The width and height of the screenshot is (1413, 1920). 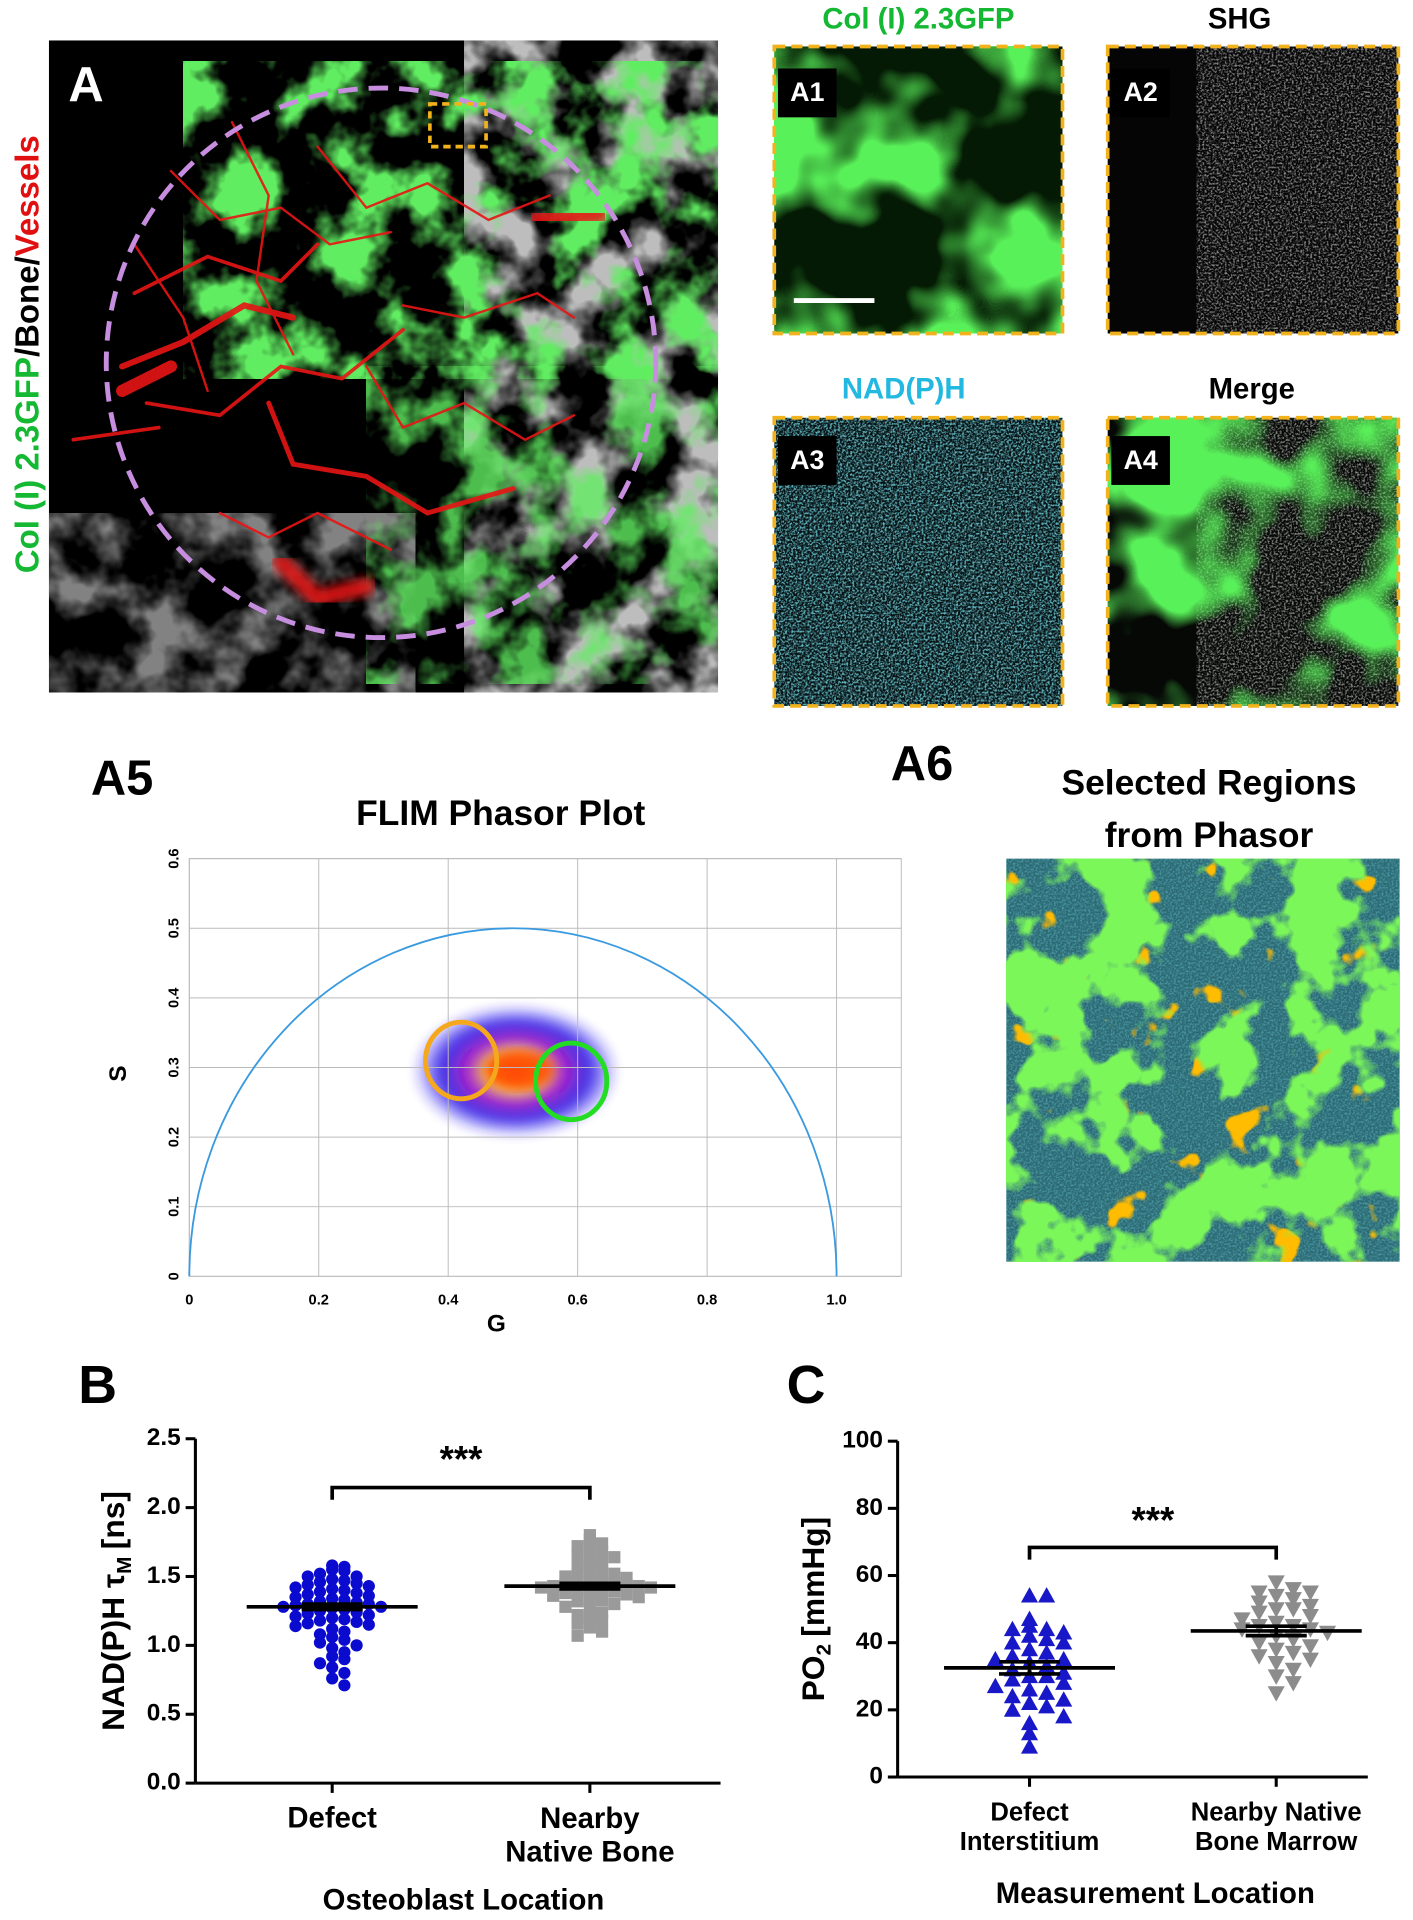 I want to click on y-label-text: NAD(P)H τ, so click(x=113, y=1652).